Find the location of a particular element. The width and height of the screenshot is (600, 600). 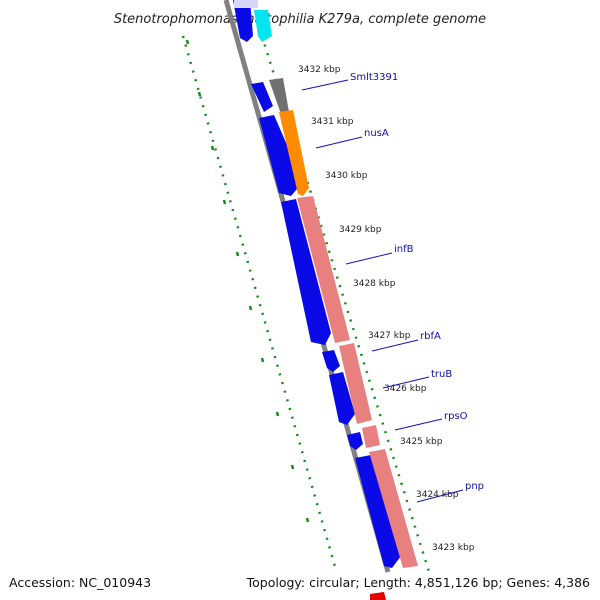

tick-label: 3426 kbp is located at coordinates (405, 389).